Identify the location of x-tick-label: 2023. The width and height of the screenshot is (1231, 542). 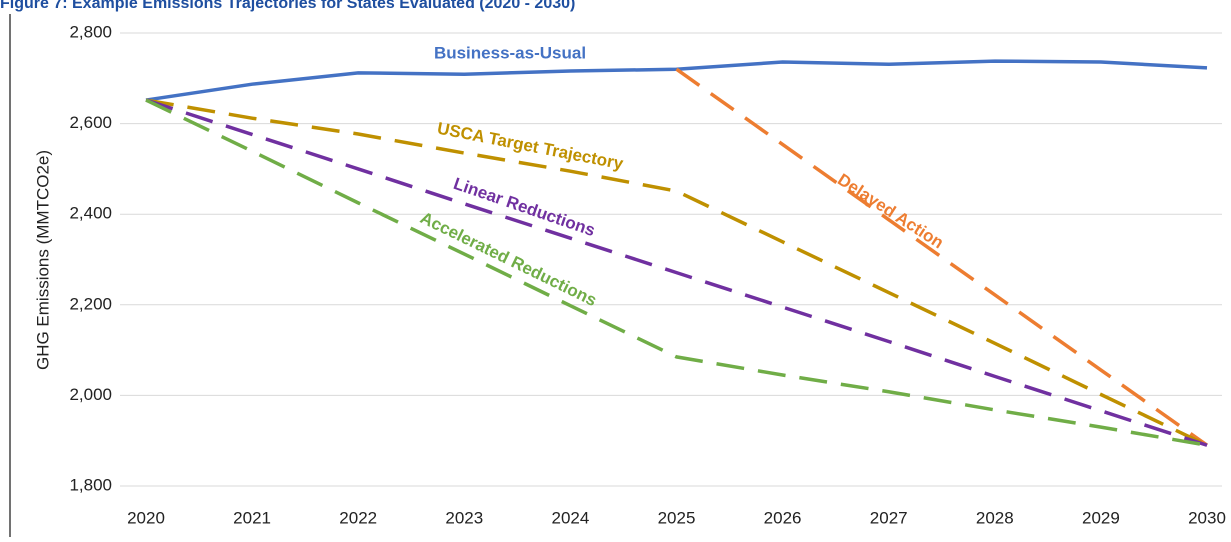
(464, 517).